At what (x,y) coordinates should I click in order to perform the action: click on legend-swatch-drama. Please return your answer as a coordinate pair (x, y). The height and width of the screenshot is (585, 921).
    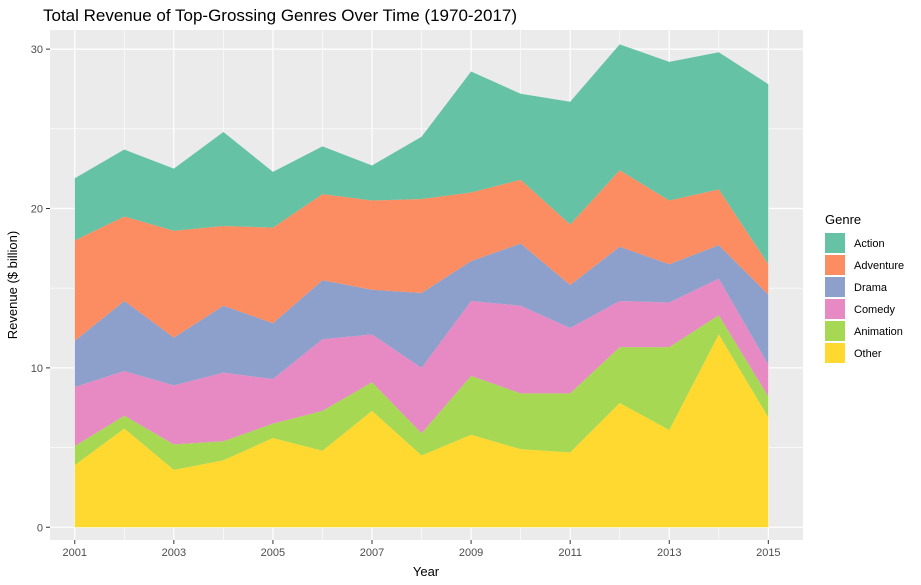
    Looking at the image, I should click on (835, 287).